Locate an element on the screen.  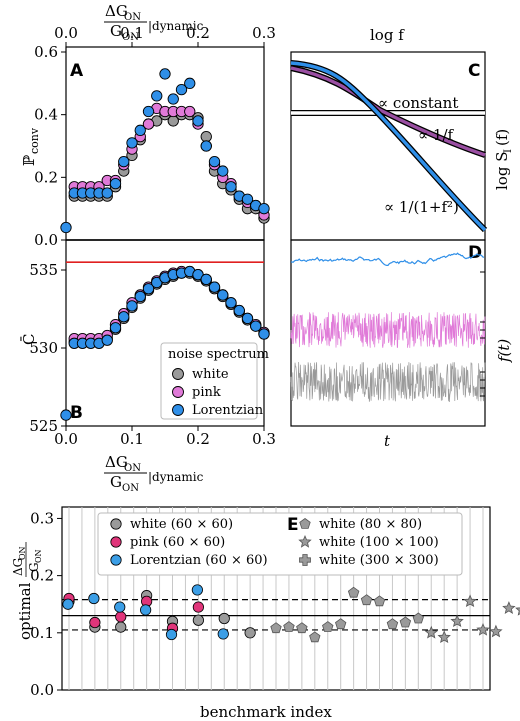
panel-e-legend-box is located at coordinates (280, 544).